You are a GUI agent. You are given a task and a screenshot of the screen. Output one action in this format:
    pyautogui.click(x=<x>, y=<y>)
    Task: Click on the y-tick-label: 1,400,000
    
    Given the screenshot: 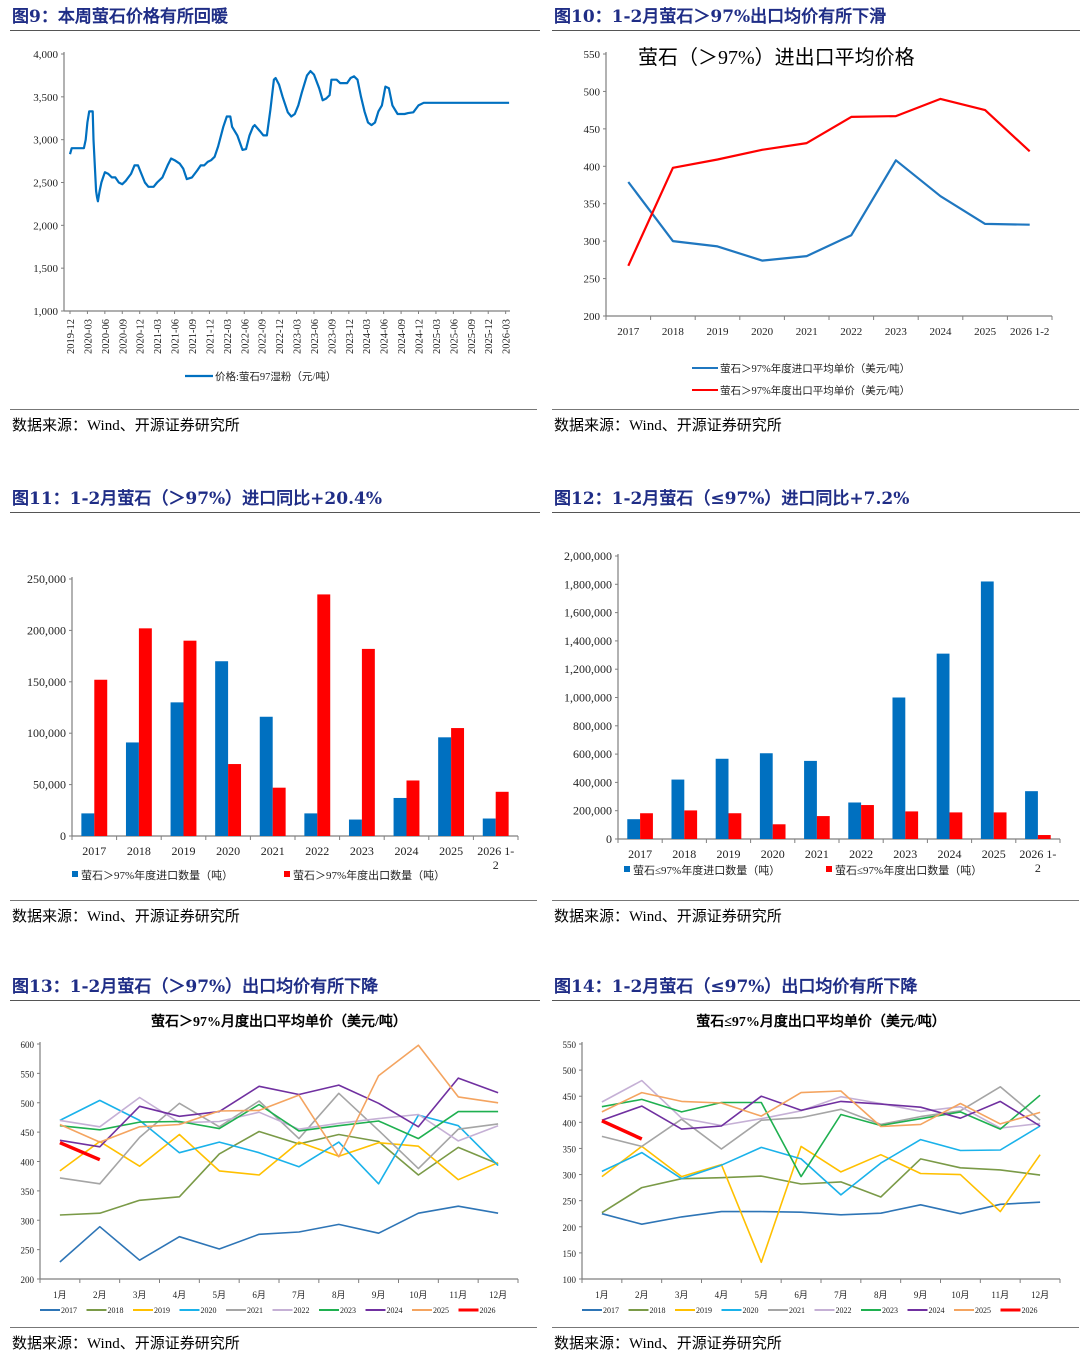 What is the action you would take?
    pyautogui.click(x=588, y=641)
    